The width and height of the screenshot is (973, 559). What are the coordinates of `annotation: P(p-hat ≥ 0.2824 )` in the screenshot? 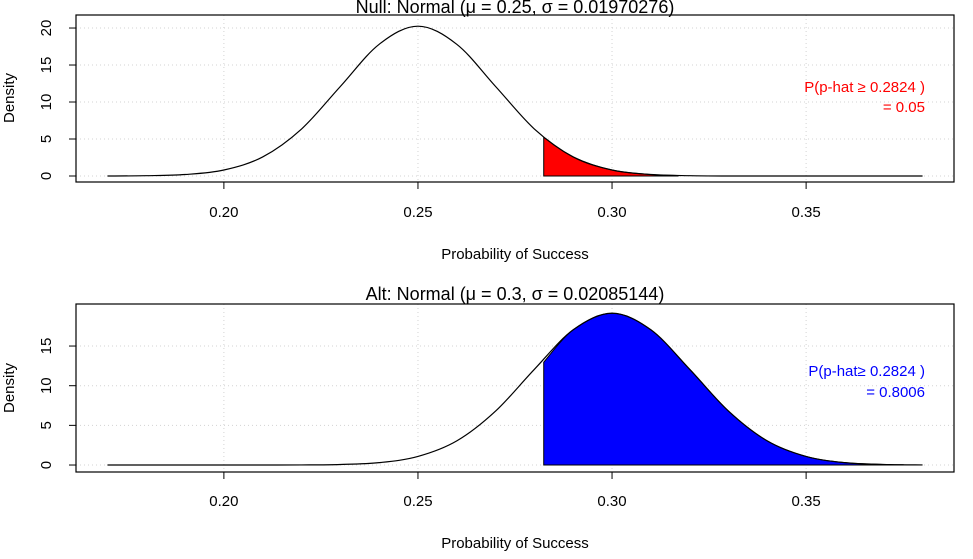 It's located at (864, 87).